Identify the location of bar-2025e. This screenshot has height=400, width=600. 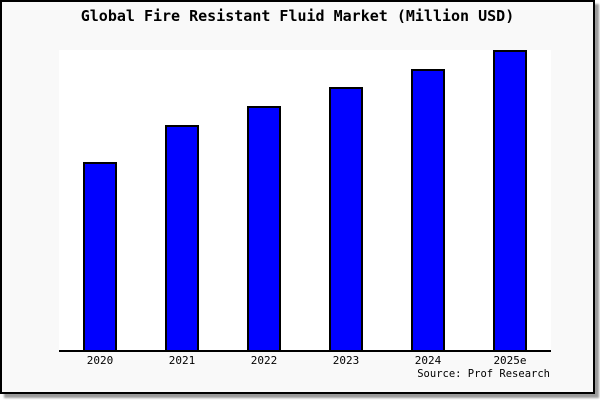
(510, 200).